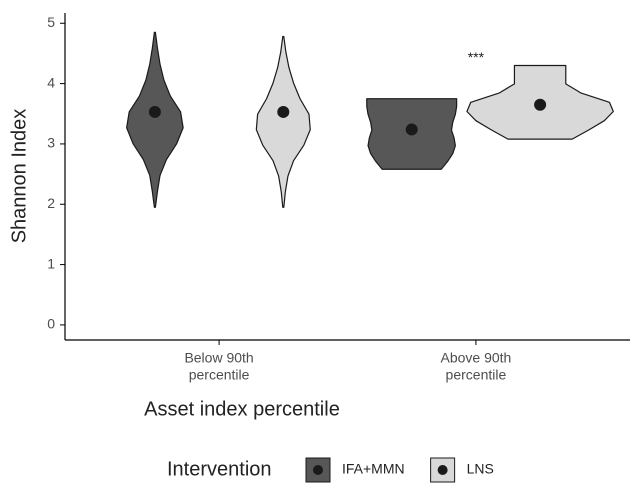 Image resolution: width=634 pixels, height=496 pixels. What do you see at coordinates (51, 143) in the screenshot?
I see `y-tick-label: 3` at bounding box center [51, 143].